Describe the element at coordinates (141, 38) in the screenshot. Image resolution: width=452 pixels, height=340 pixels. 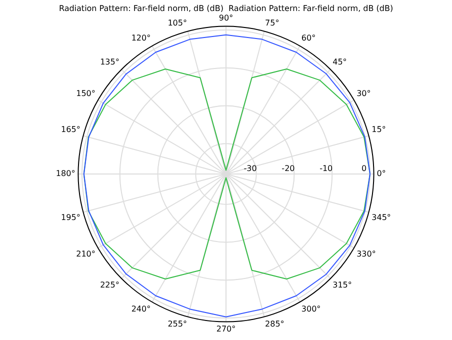
I see `spoke-label: 120°` at that location.